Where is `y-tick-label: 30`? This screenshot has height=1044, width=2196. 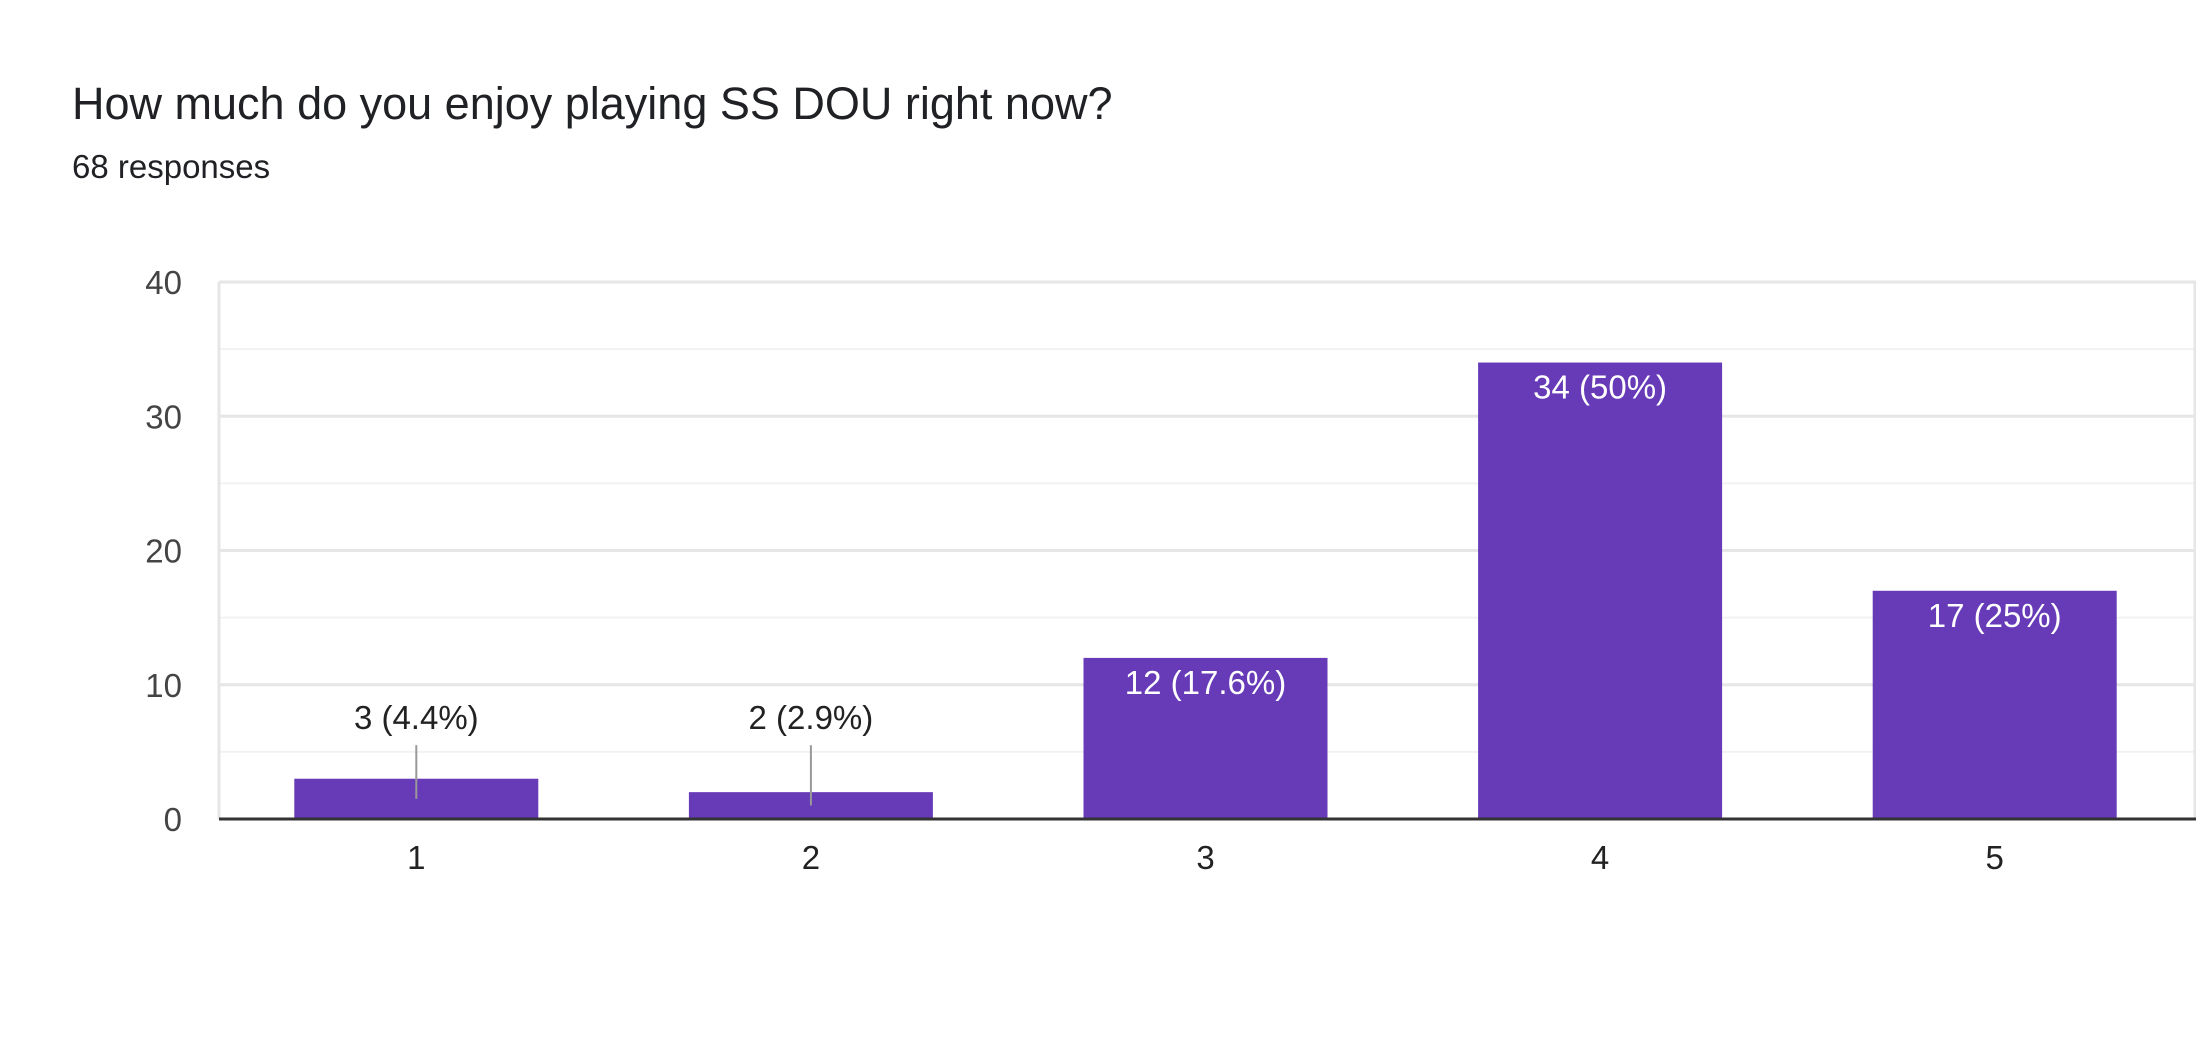
y-tick-label: 30 is located at coordinates (163, 416).